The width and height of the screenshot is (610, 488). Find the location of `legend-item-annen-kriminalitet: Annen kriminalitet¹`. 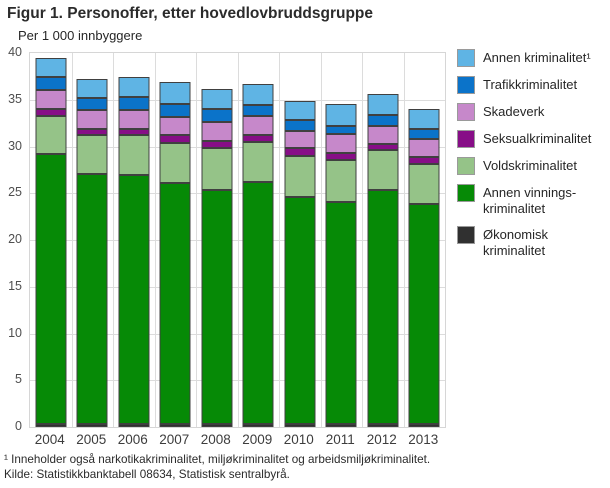

legend-item-annen-kriminalitet: Annen kriminalitet¹ is located at coordinates (533, 58).